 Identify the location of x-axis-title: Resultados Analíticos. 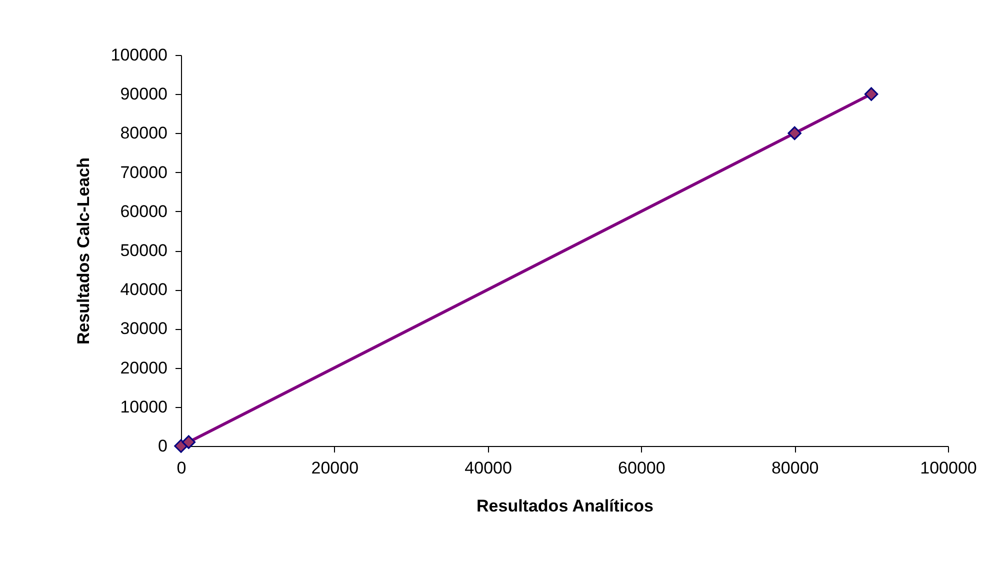
(565, 506).